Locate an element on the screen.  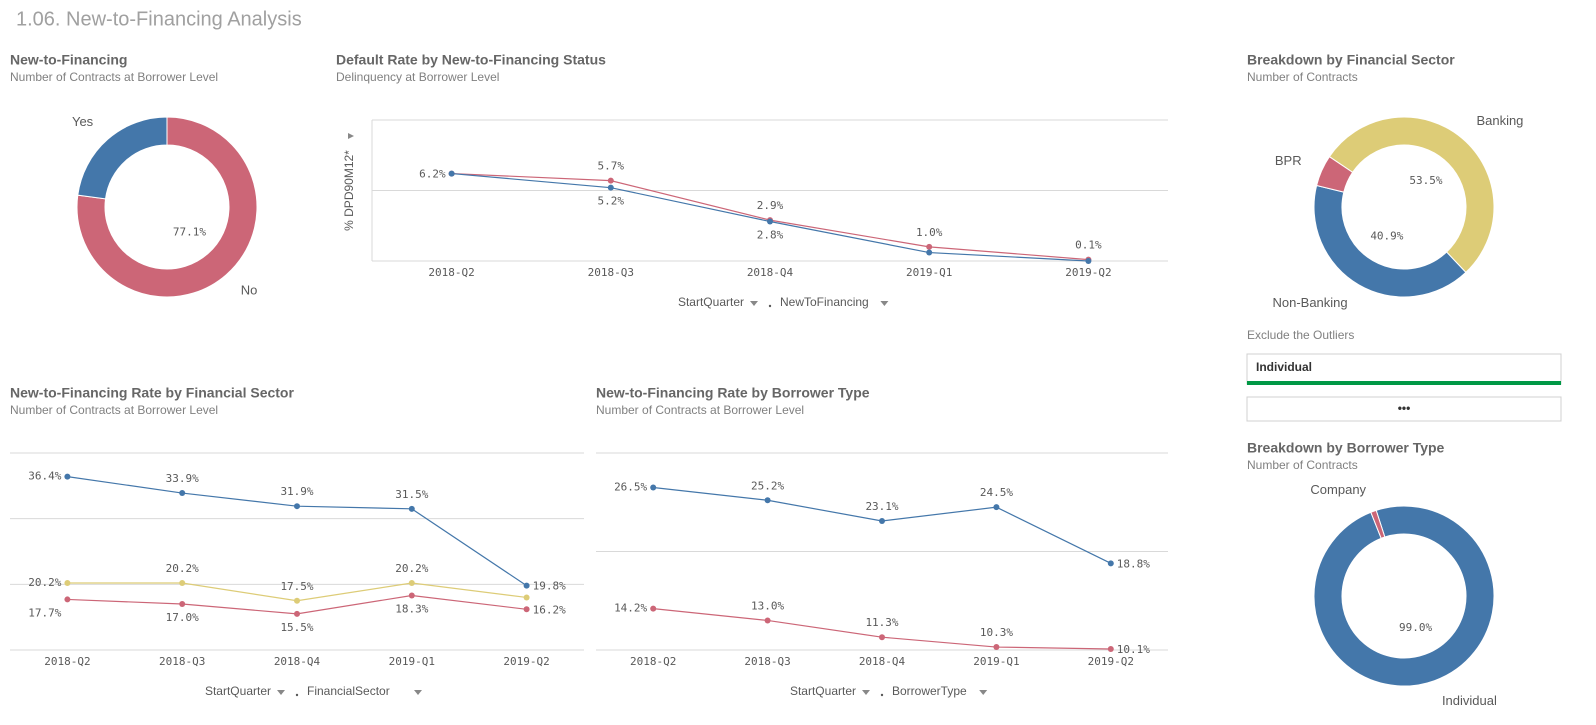
slice-label: Company is located at coordinates (1338, 489).